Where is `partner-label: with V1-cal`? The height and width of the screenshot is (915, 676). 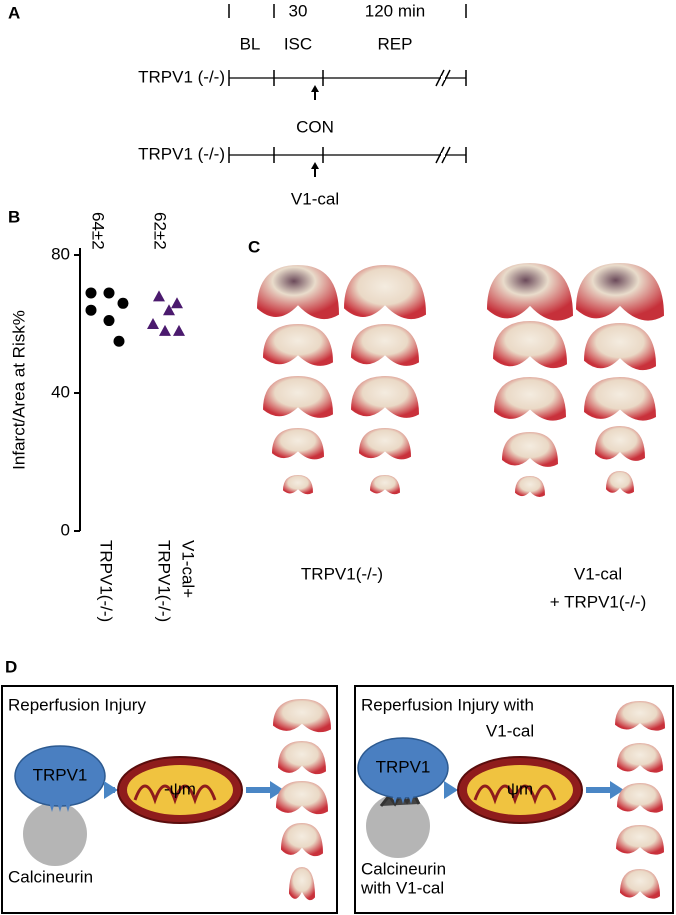 partner-label: with V1-cal is located at coordinates (402, 887).